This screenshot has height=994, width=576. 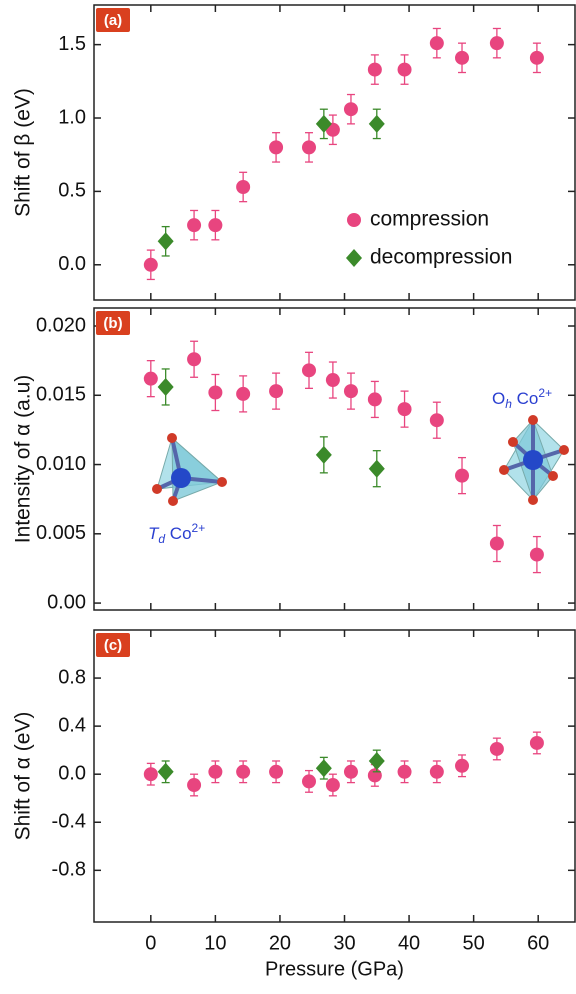 I want to click on panel-tag: (c), so click(x=113, y=645).